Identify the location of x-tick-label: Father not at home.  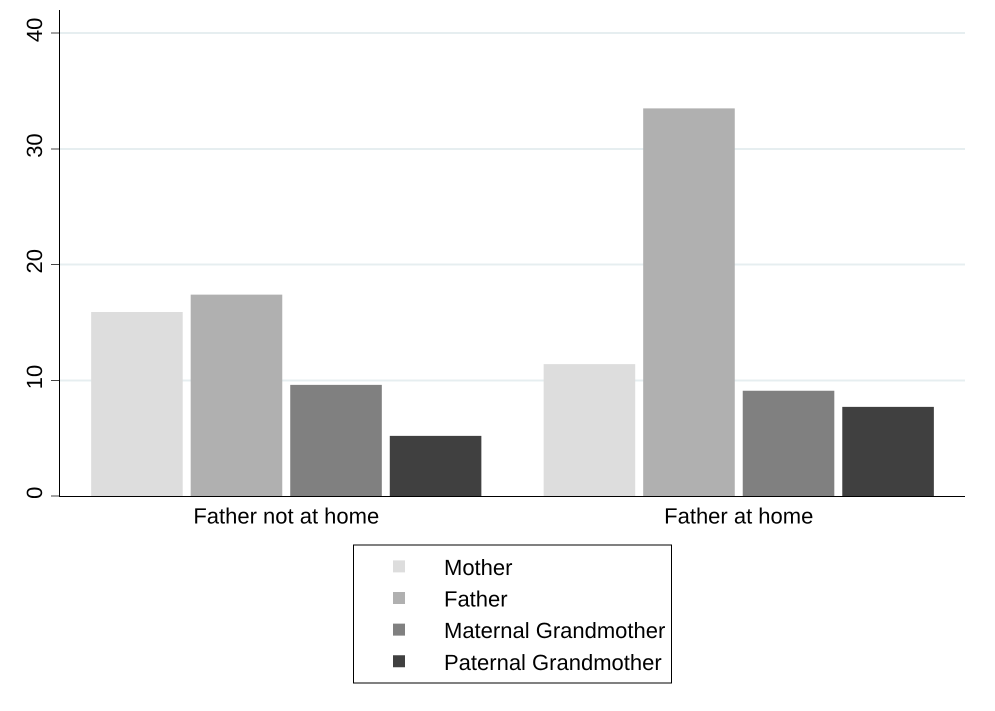
(286, 515).